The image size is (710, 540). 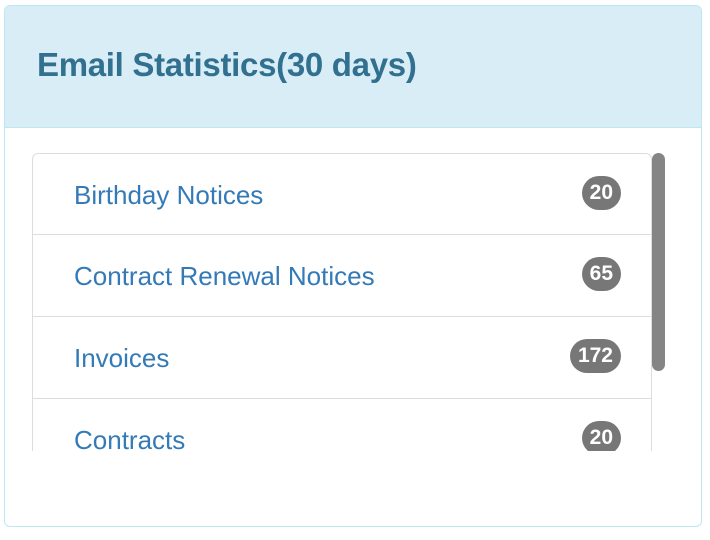 What do you see at coordinates (601, 274) in the screenshot?
I see `count-badge: 65` at bounding box center [601, 274].